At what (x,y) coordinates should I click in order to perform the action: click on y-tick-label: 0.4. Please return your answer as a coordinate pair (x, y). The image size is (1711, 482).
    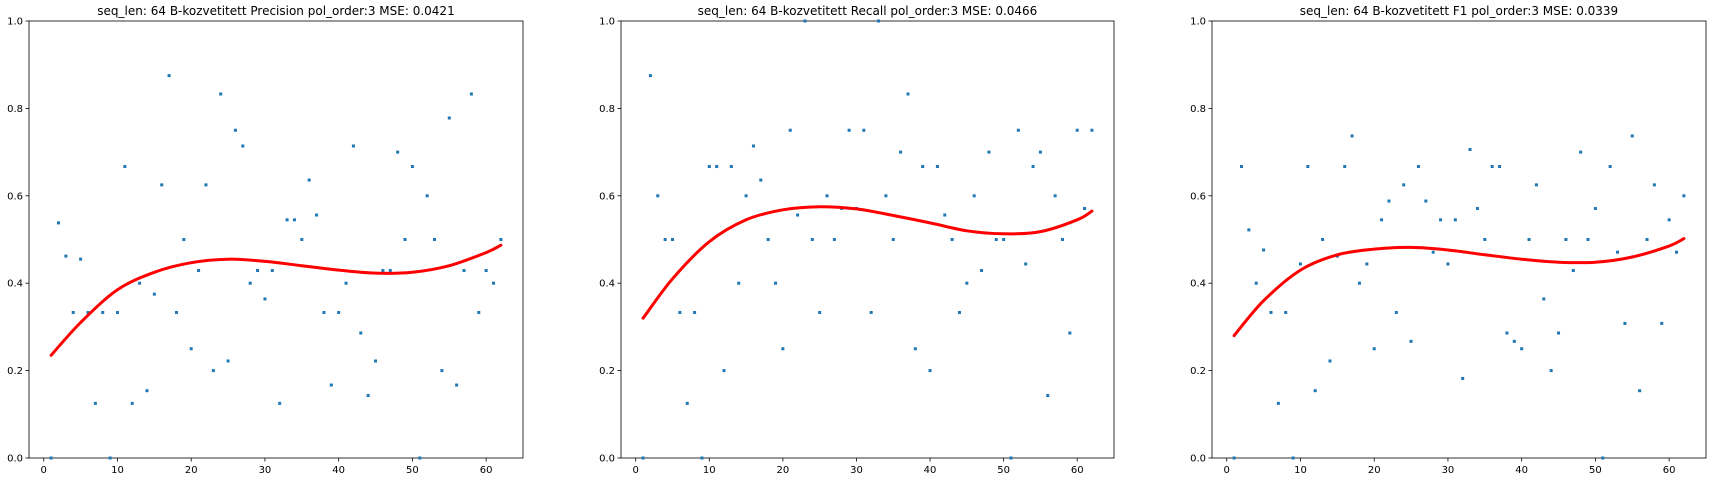
    Looking at the image, I should click on (1198, 284).